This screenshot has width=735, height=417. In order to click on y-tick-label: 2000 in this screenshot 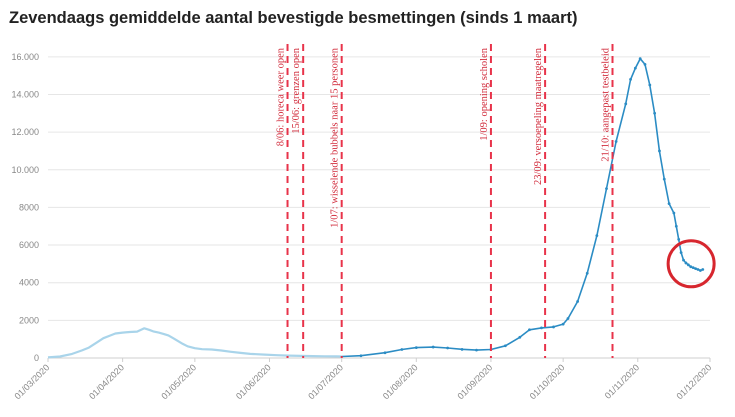, I will do `click(29, 320)`.